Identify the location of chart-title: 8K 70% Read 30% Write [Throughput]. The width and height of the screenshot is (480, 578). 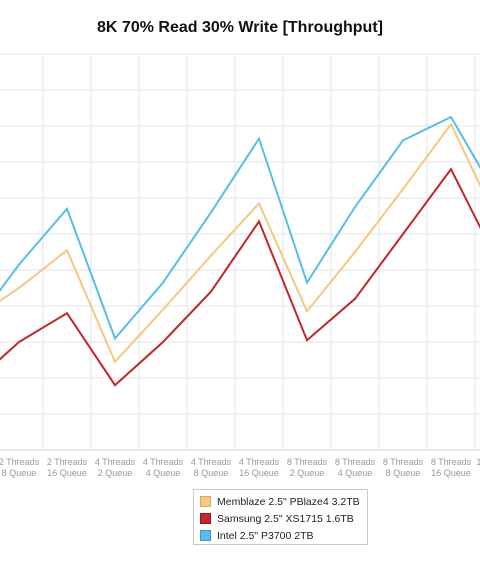
(240, 27).